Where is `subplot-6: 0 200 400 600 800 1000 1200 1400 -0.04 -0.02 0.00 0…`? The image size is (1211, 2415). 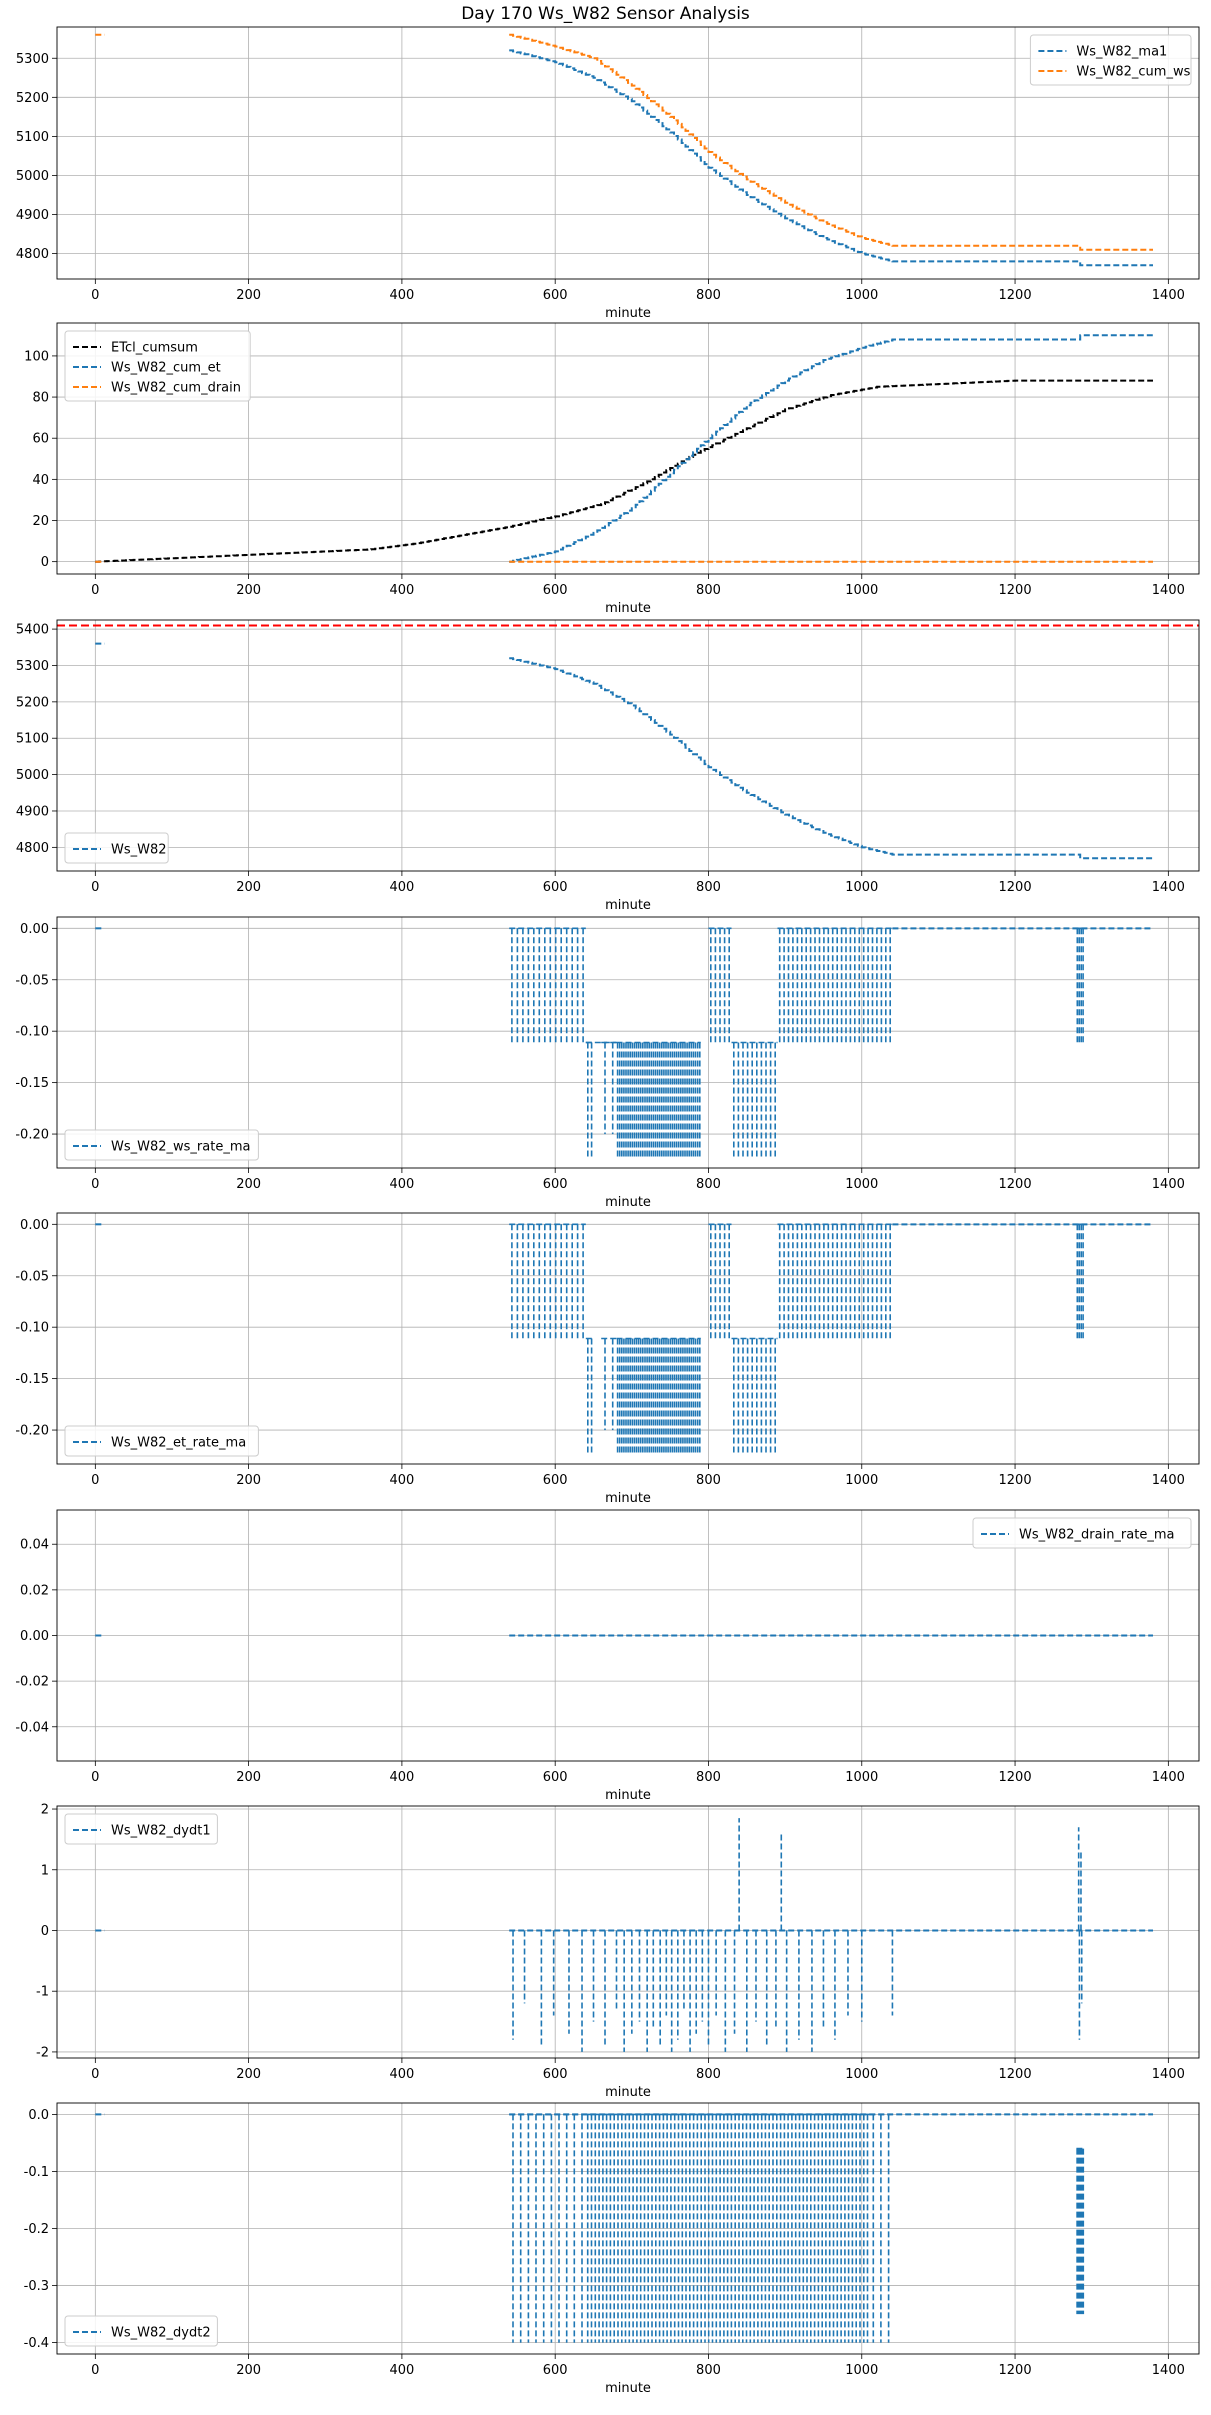 subplot-6: 0 200 400 600 800 1000 1200 1400 -0.04 -0.02 0.00 0… is located at coordinates (607, 1656).